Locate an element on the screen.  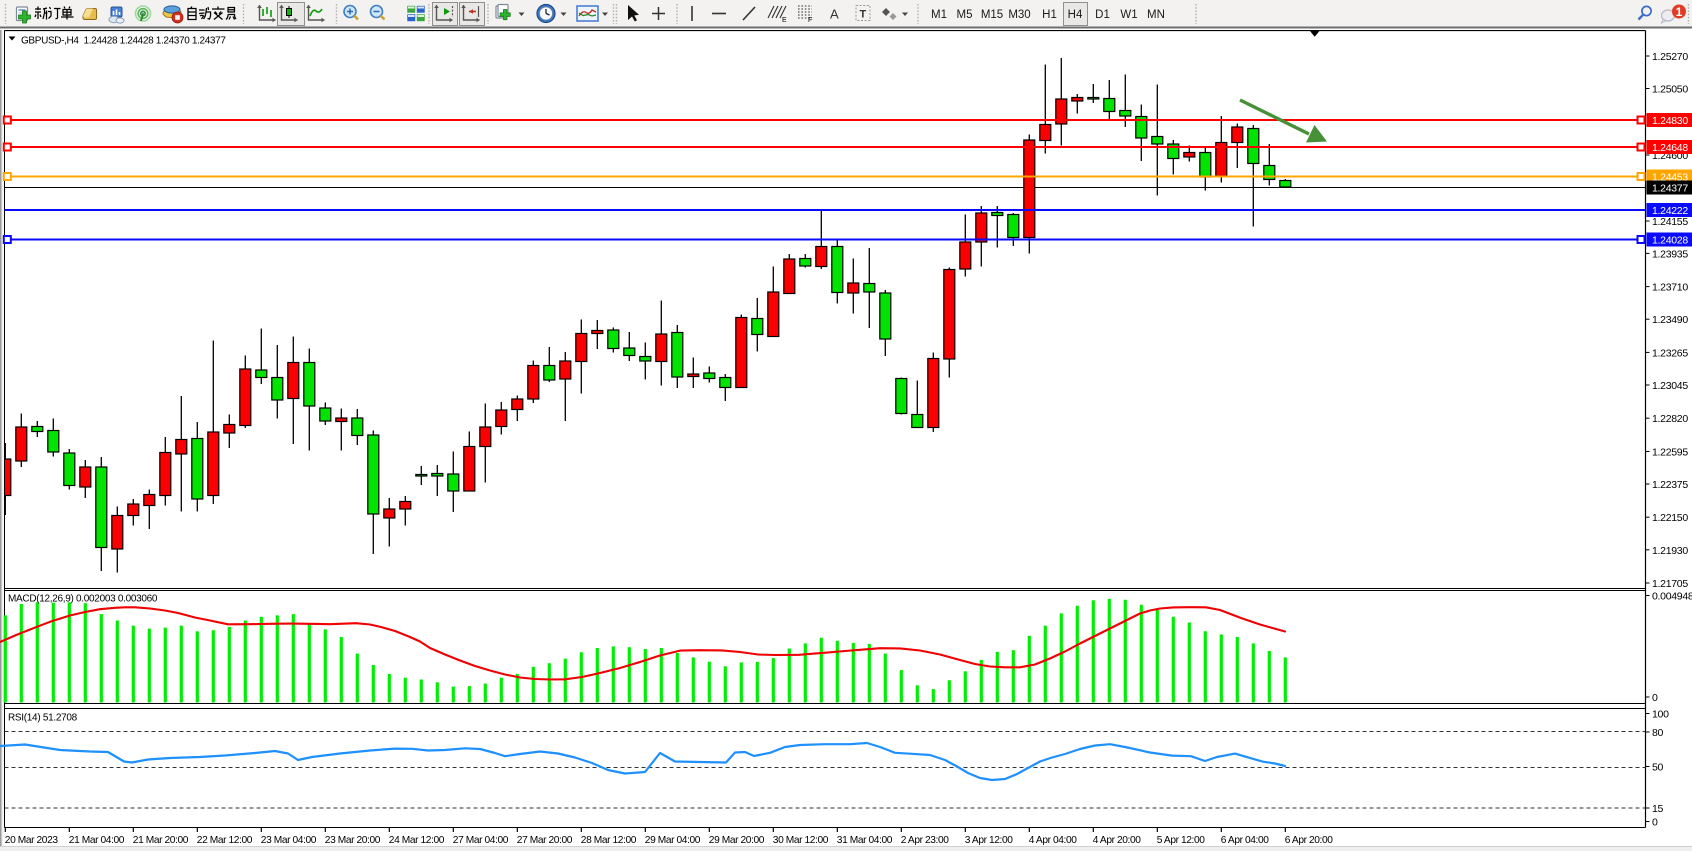
svg-text: 23 Mar 04:00 is located at coordinates (289, 840).